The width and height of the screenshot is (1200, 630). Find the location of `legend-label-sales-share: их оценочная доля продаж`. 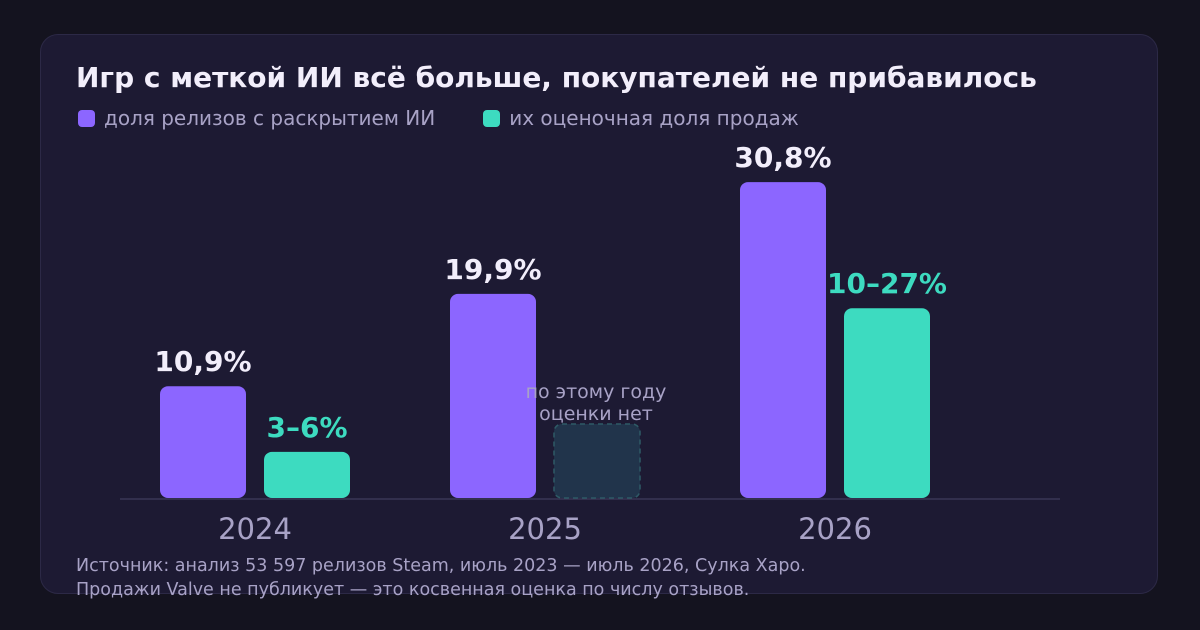

legend-label-sales-share: их оценочная доля продаж is located at coordinates (654, 118).